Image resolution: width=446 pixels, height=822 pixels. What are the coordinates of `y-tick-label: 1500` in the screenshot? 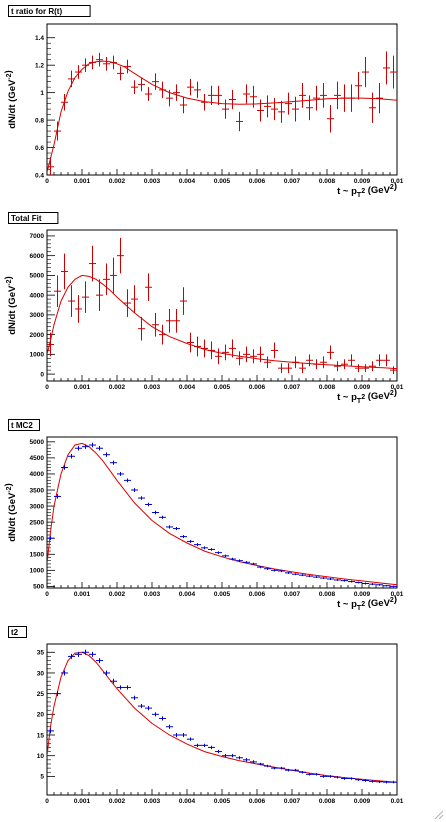 It's located at (37, 555).